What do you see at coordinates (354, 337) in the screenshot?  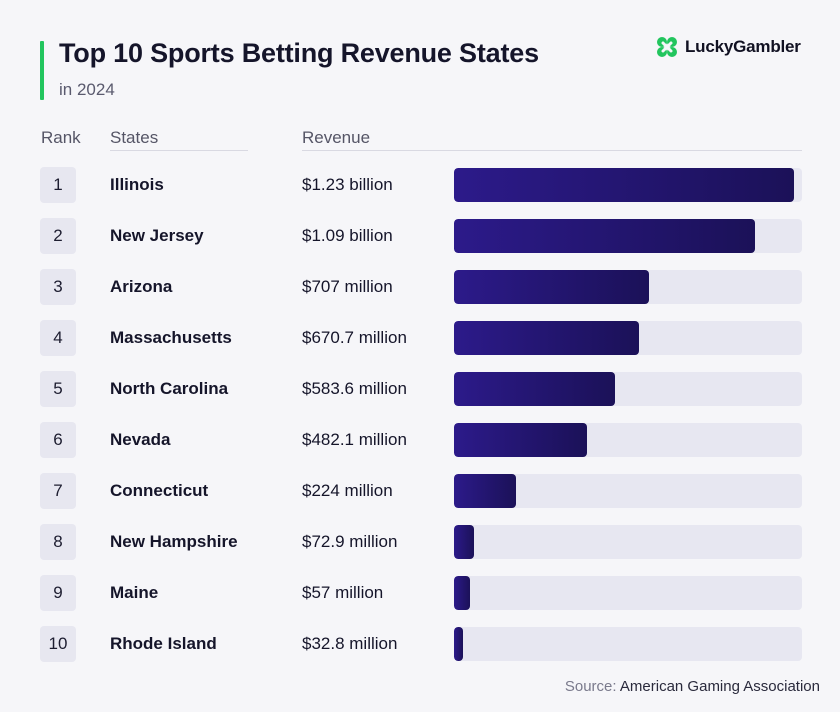 I see `revenue-label: $670.7 million` at bounding box center [354, 337].